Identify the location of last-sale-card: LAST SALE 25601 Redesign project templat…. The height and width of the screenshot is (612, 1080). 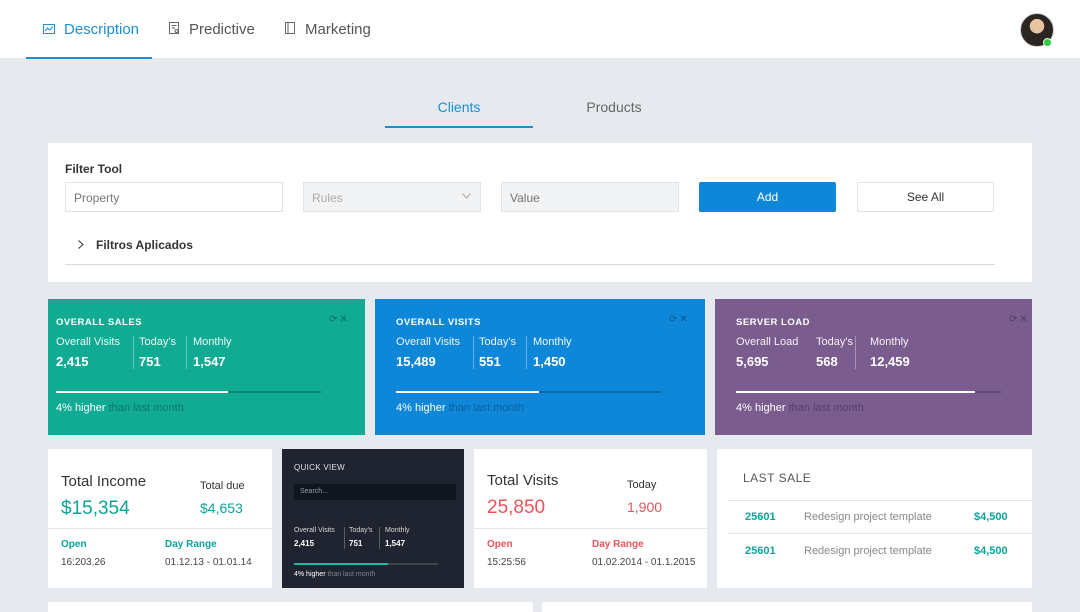
(874, 518).